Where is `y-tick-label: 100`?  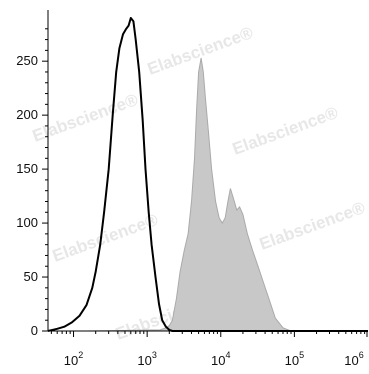
y-tick-label: 100 is located at coordinates (27, 222).